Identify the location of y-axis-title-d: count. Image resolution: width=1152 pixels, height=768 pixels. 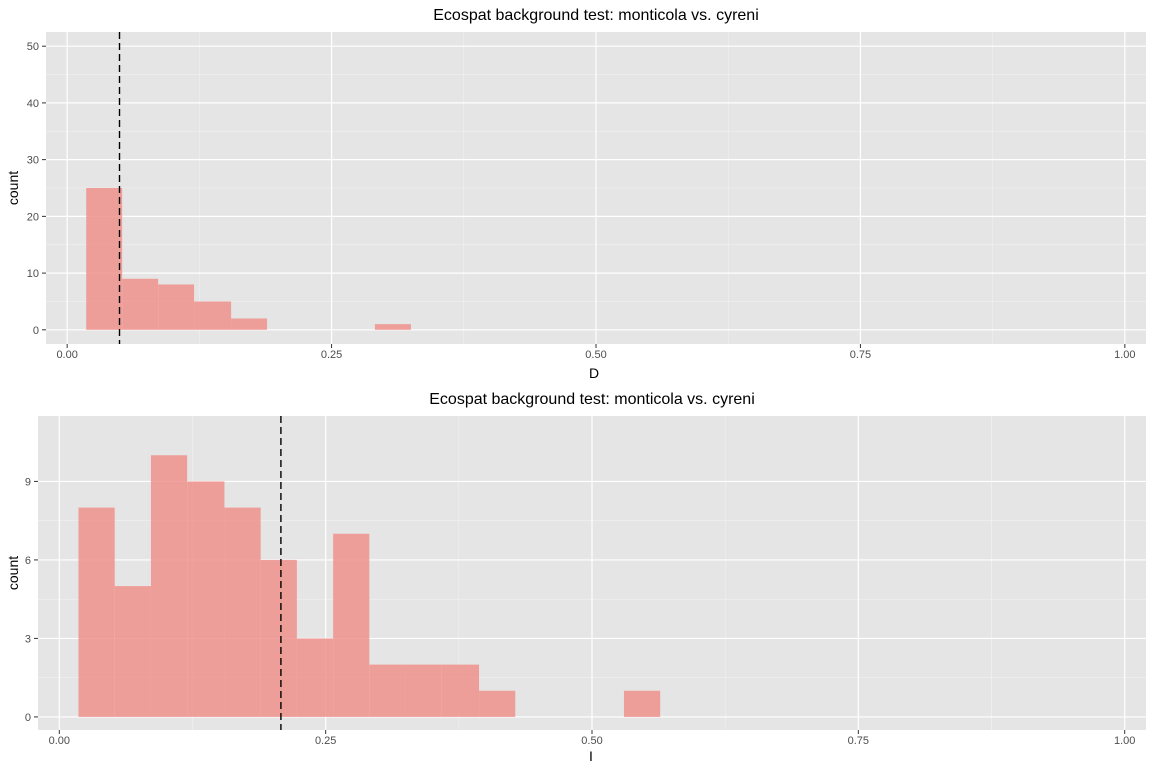
(13, 188).